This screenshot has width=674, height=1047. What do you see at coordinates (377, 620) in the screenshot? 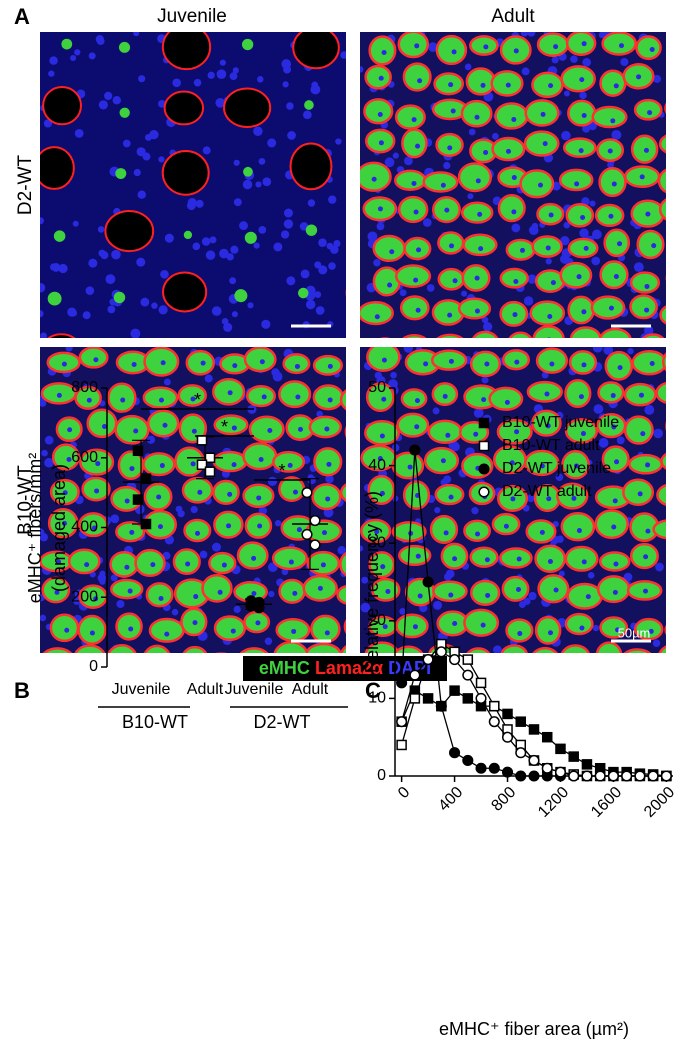
I see `y-tick-label: 20` at bounding box center [377, 620].